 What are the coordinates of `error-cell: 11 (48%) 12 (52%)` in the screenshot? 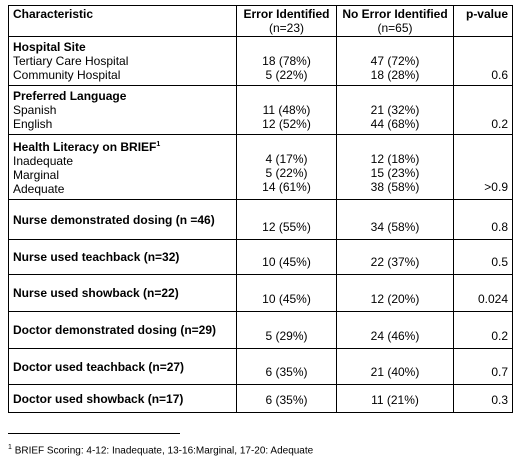 It's located at (286, 110).